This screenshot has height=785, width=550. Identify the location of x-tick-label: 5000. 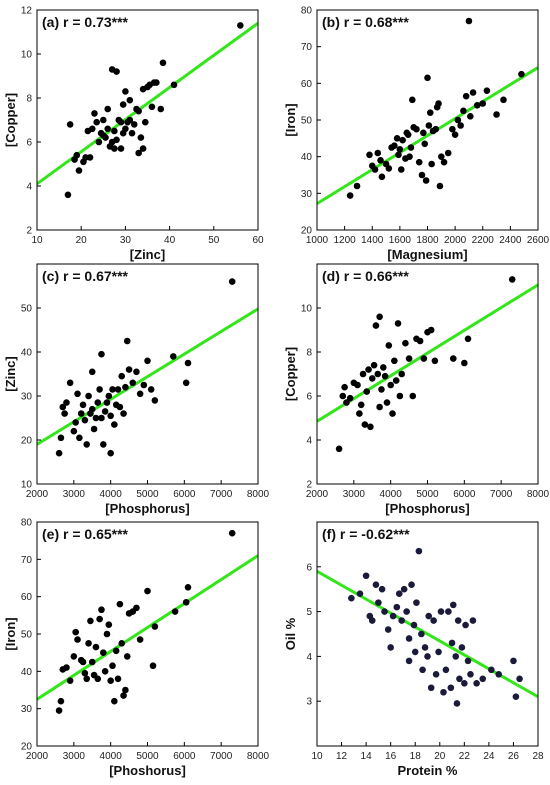
(147, 756).